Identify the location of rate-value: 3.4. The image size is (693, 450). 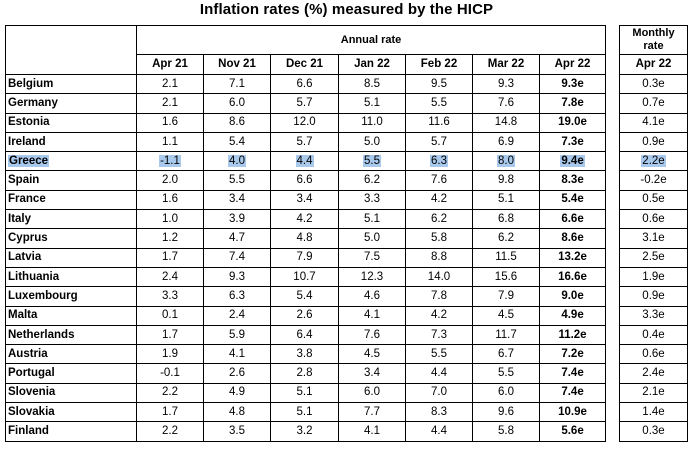
(304, 200).